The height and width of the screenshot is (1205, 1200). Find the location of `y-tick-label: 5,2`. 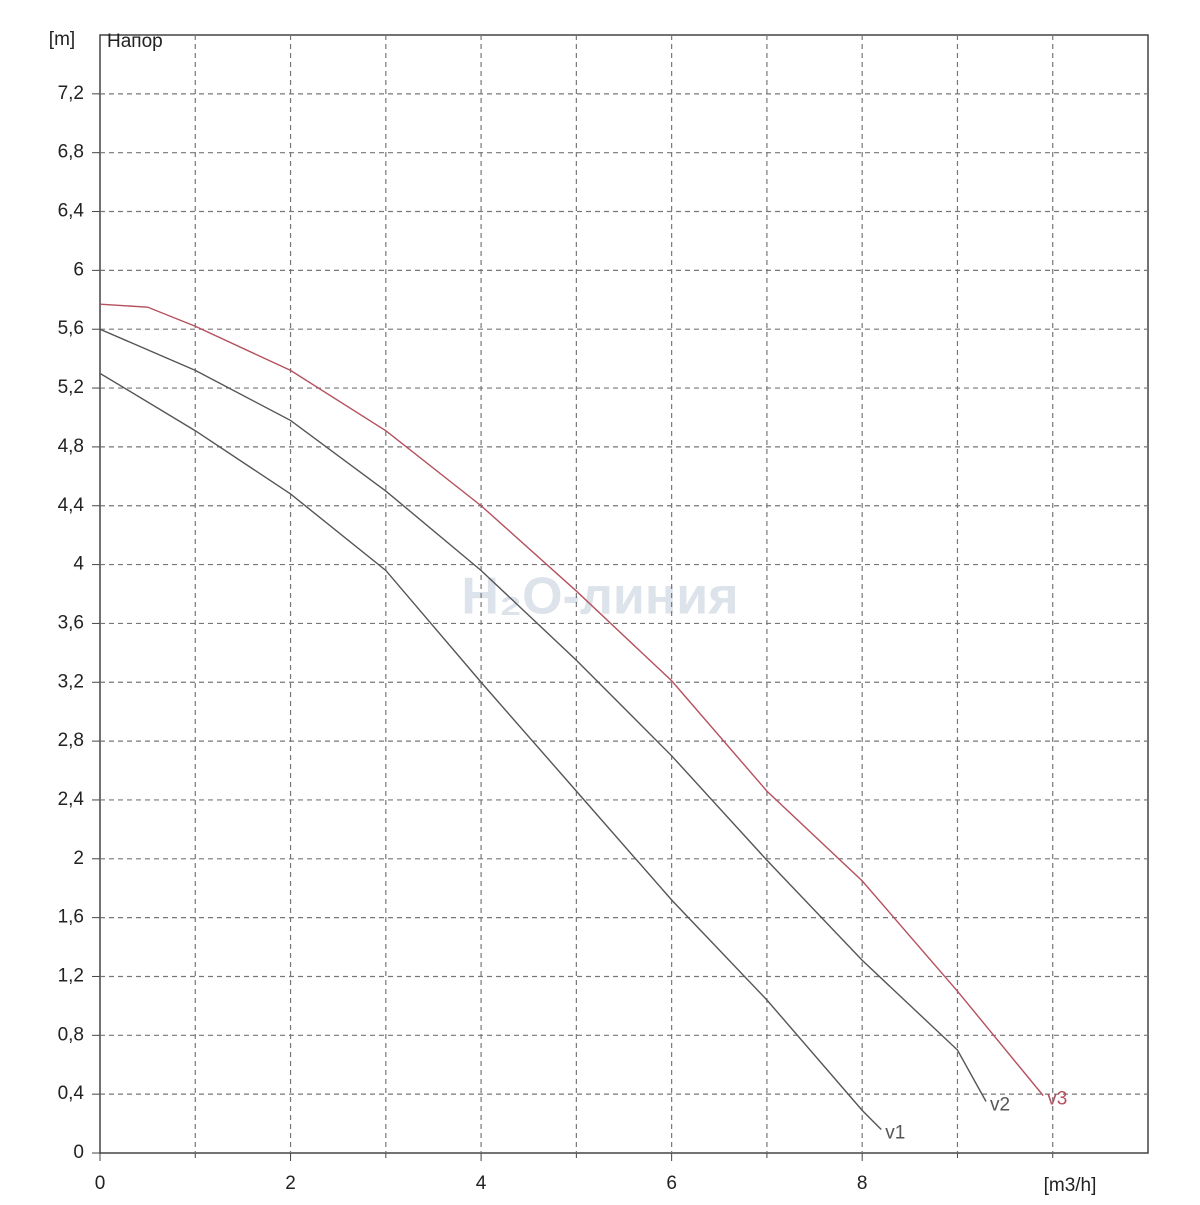

y-tick-label: 5,2 is located at coordinates (71, 387).